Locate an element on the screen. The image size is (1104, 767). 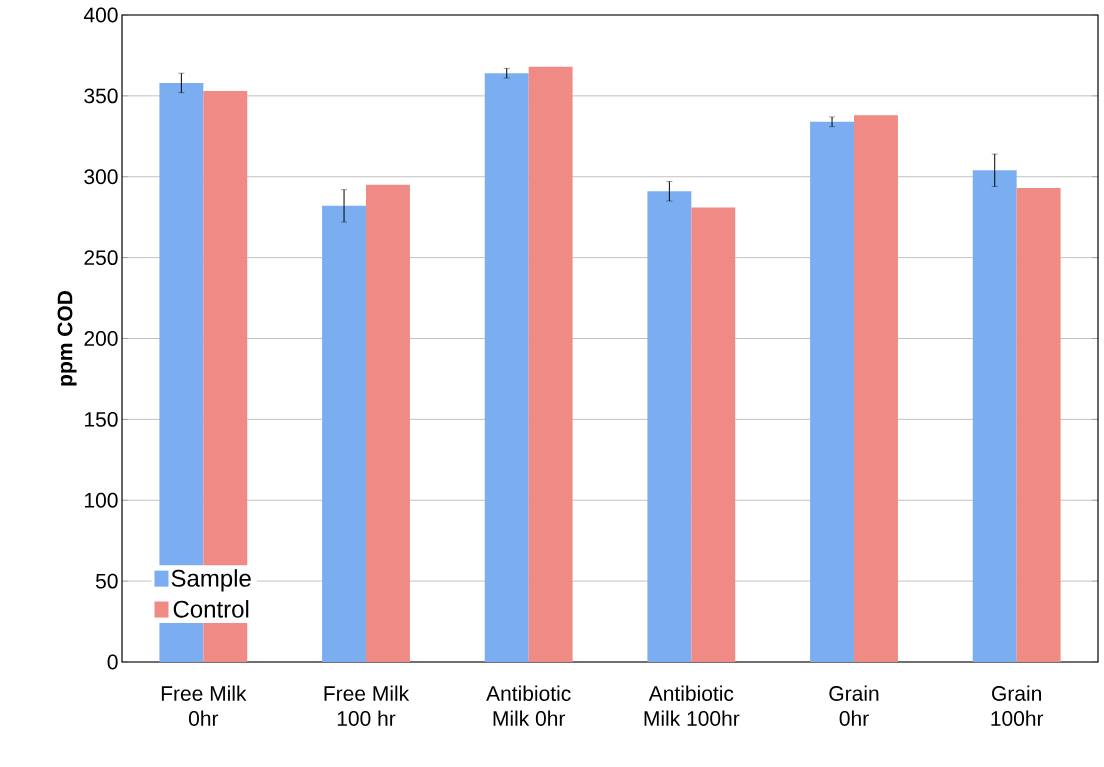
y-tick-label: 250 is located at coordinates (101, 258).